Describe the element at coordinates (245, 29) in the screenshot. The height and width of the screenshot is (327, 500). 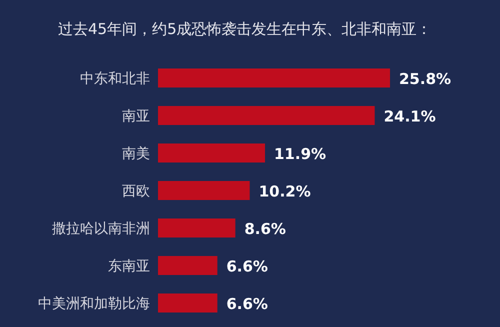
I see `chart-title: 过去45年间，约5成恐怖袭击发生在中东、北非和南亚：` at that location.